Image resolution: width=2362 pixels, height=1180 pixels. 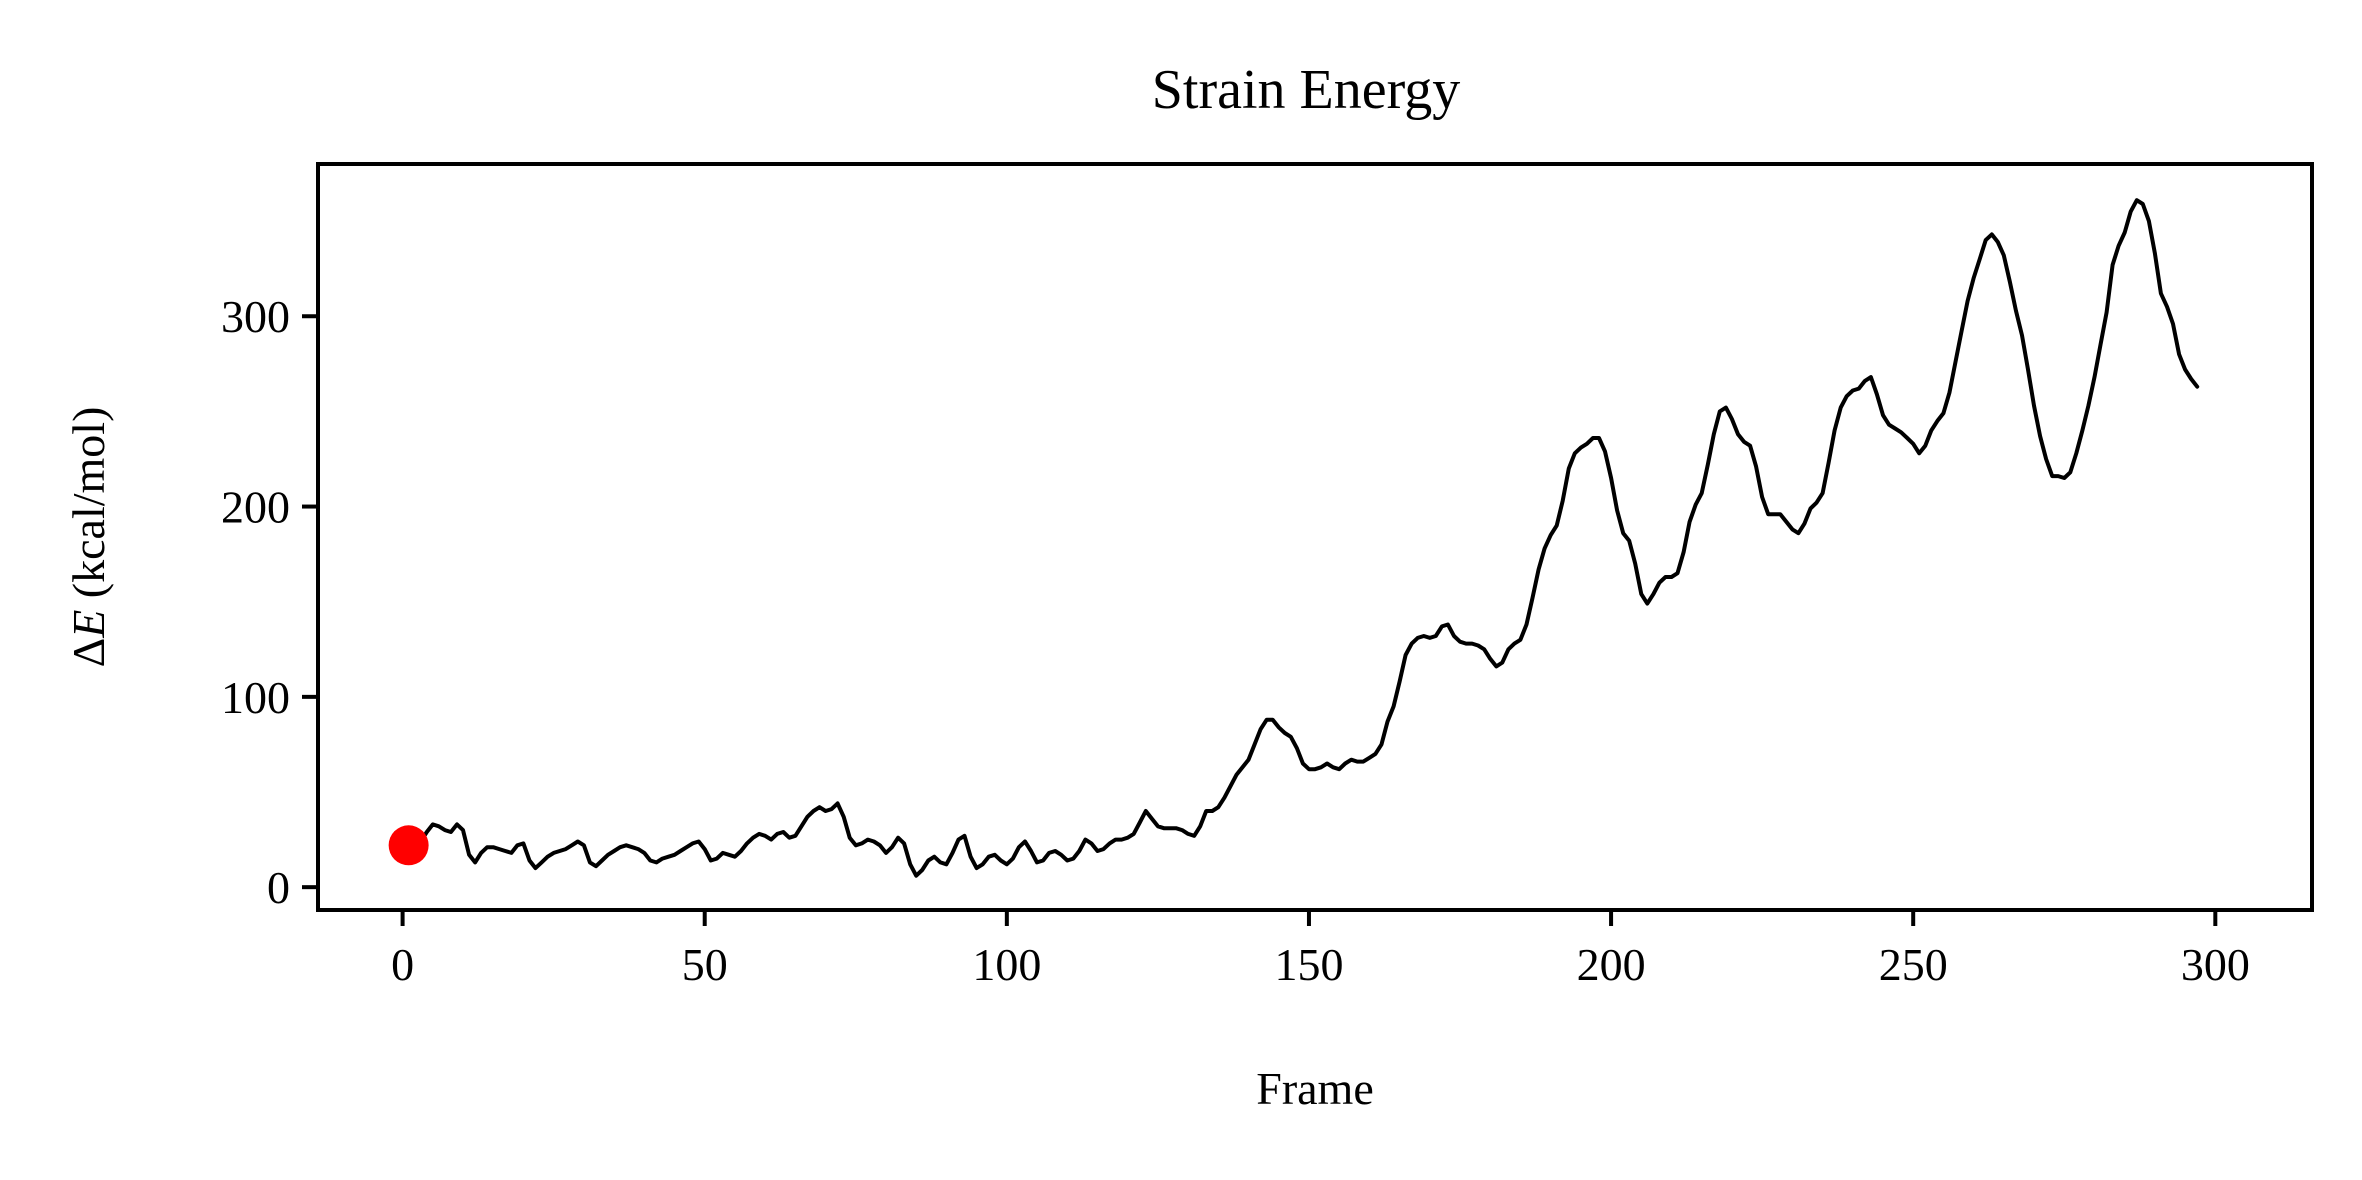 I want to click on x-axis-ticks: 0 50 100 150 200 250 300, so click(x=1320, y=950).